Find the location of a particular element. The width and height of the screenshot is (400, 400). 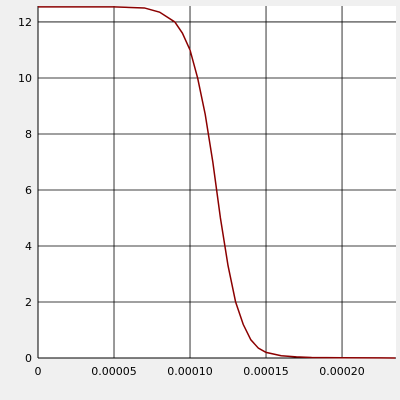

y-tick-label: 12 is located at coordinates (25, 22).